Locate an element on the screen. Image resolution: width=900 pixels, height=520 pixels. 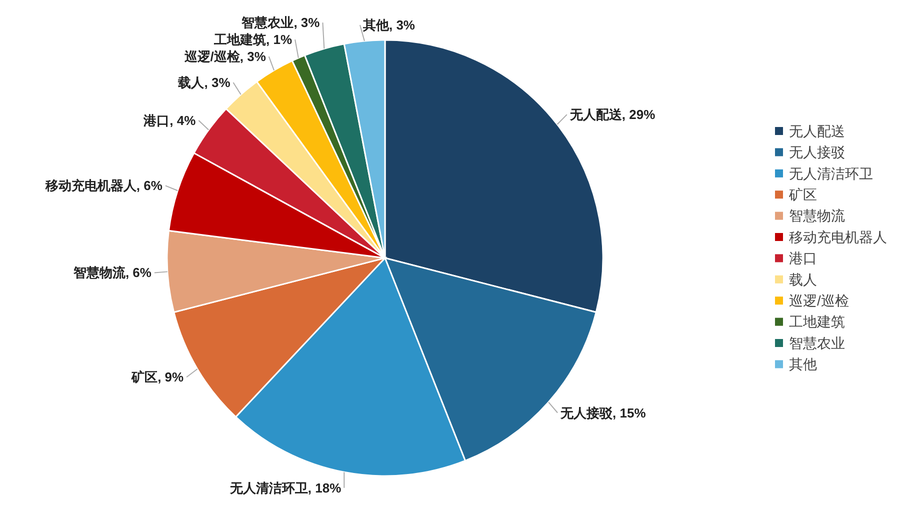
legend-label: 港口 is located at coordinates (803, 258).